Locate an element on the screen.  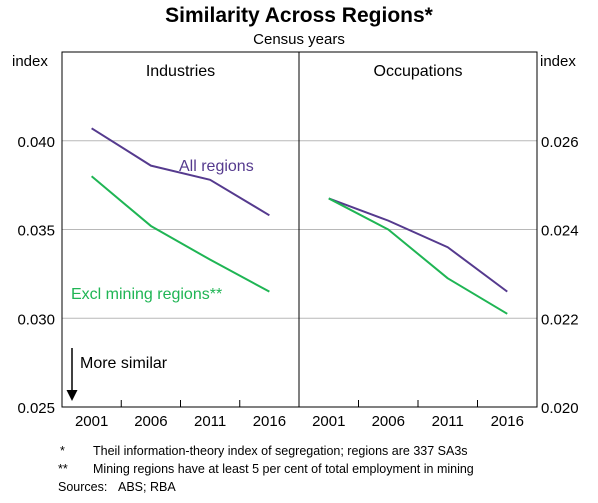
chart-title: Similarity Across Regions* is located at coordinates (299, 15).